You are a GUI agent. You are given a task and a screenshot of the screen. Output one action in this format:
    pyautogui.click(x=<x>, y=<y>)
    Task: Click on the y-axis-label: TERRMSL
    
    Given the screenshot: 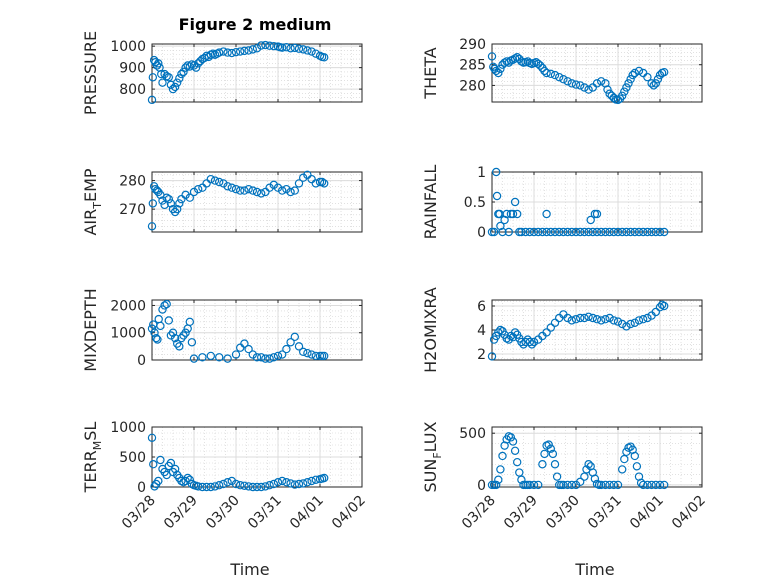 What is the action you would take?
    pyautogui.click(x=92, y=458)
    